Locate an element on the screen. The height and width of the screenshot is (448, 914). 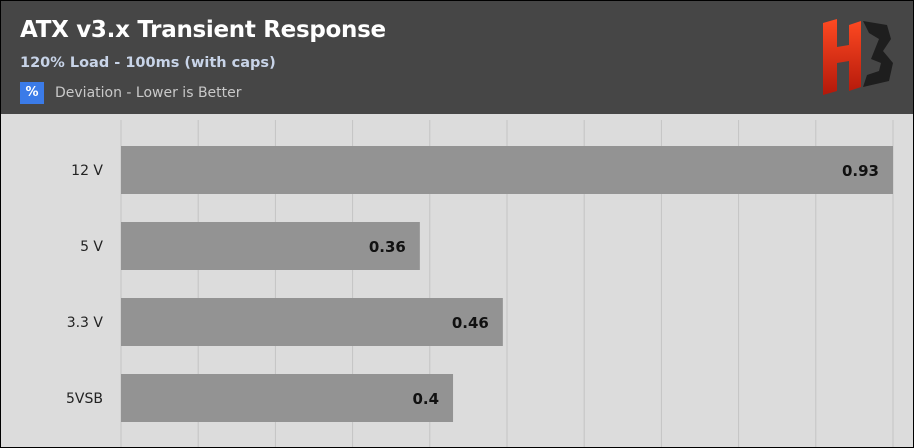
bar-5-v is located at coordinates (270, 246).